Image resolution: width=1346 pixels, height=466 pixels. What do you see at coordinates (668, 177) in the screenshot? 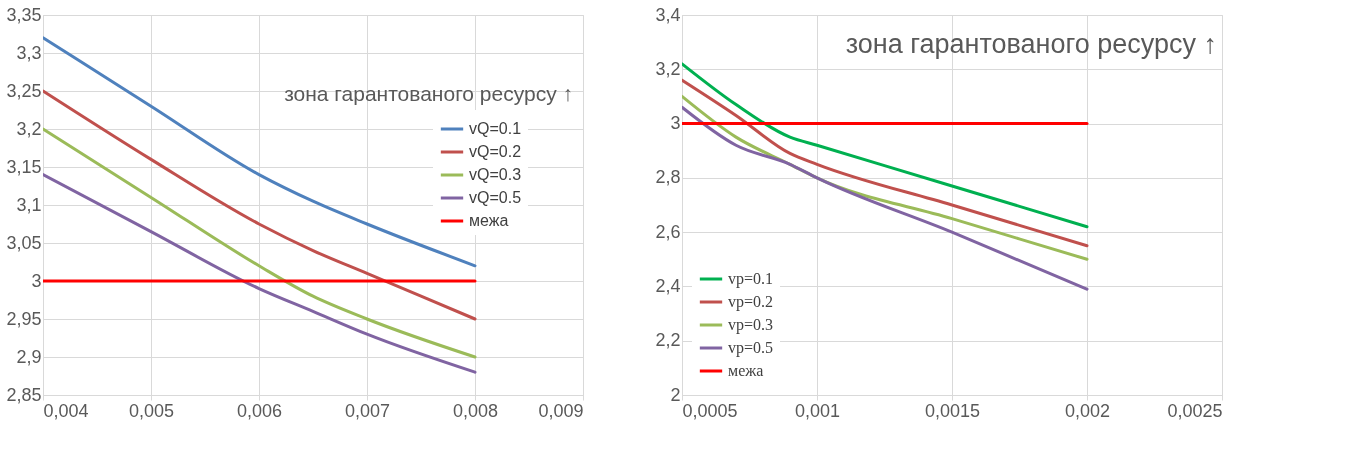
I see `y-tick-label: 2,8` at bounding box center [668, 177].